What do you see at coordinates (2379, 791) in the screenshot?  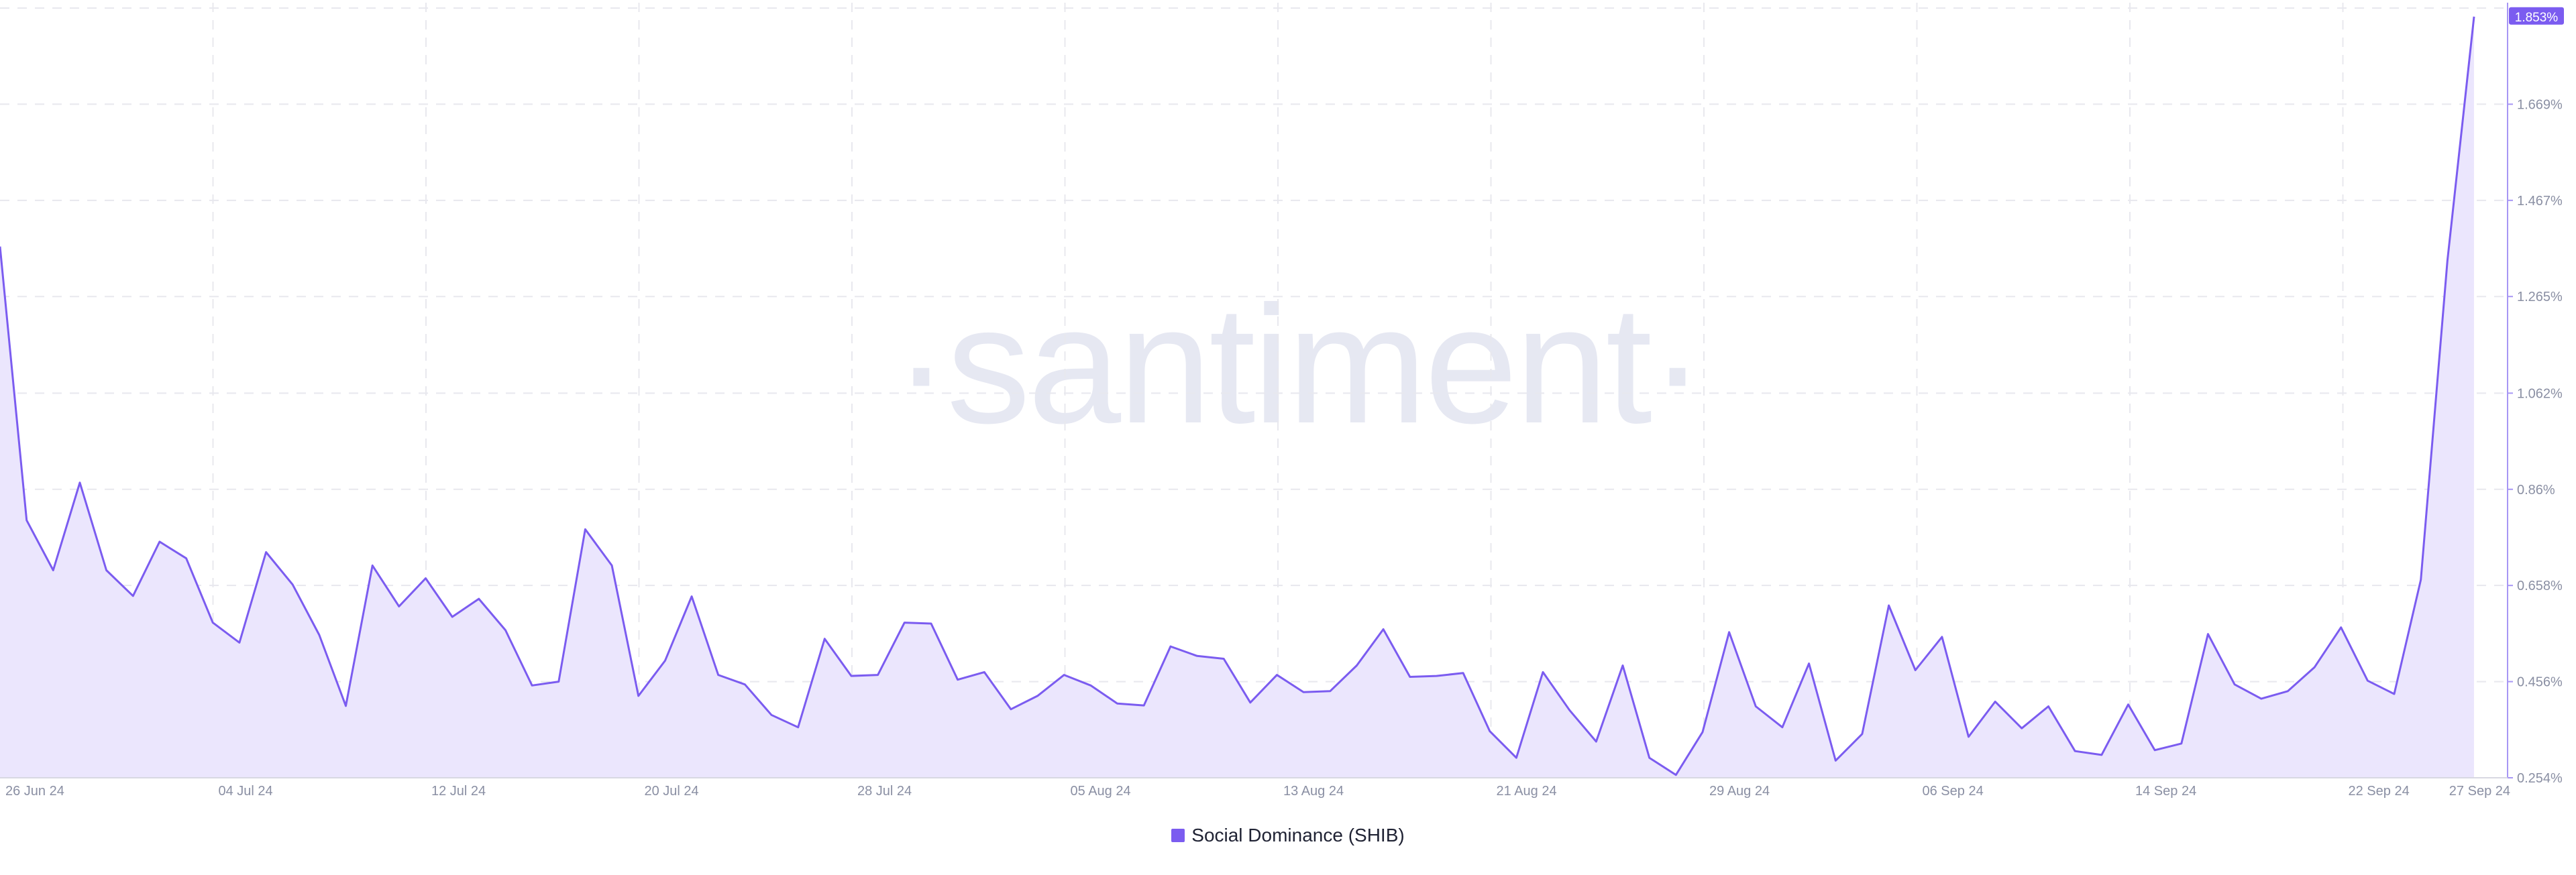 I see `x-tick-label: 22 Sep 24` at bounding box center [2379, 791].